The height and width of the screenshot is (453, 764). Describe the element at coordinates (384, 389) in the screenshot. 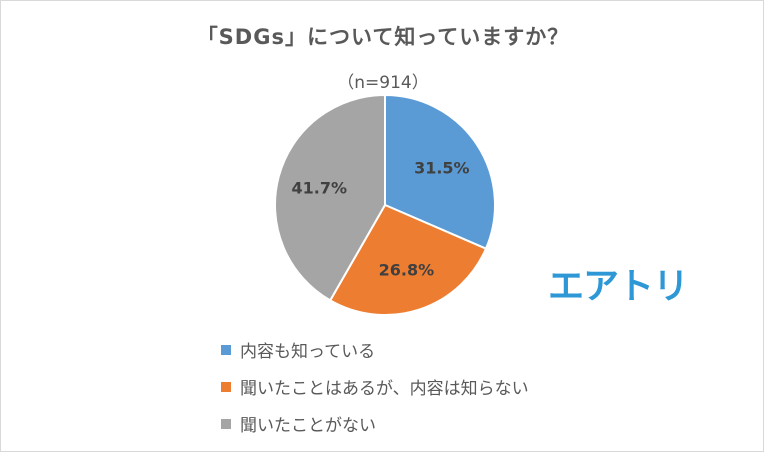

I see `legend-label: 聞いたことはあるが、内容は知らない` at that location.